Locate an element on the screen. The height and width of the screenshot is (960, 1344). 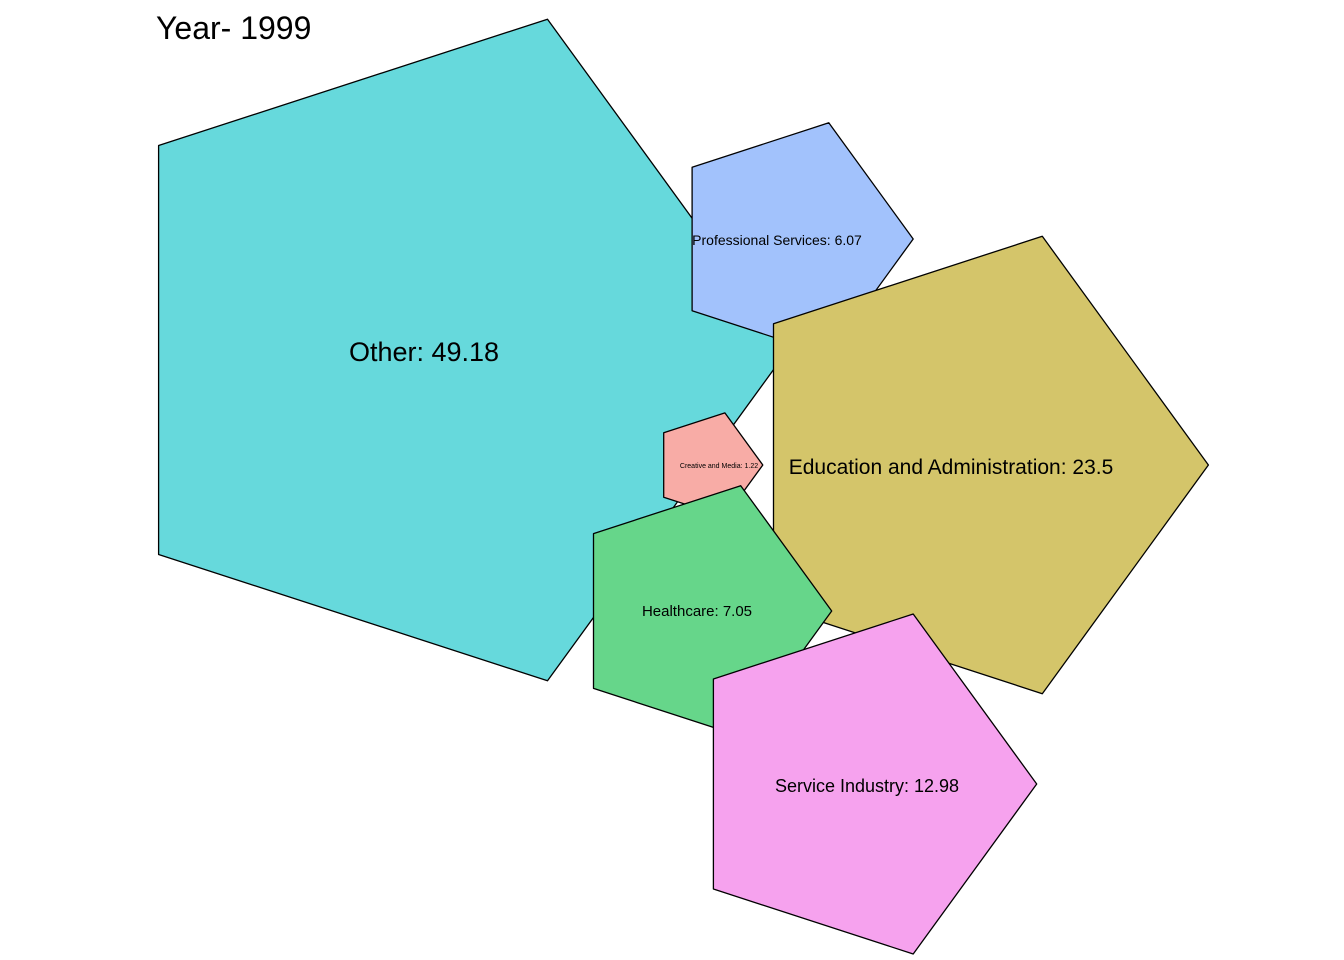
label-other: Other: 49.18 is located at coordinates (424, 352).